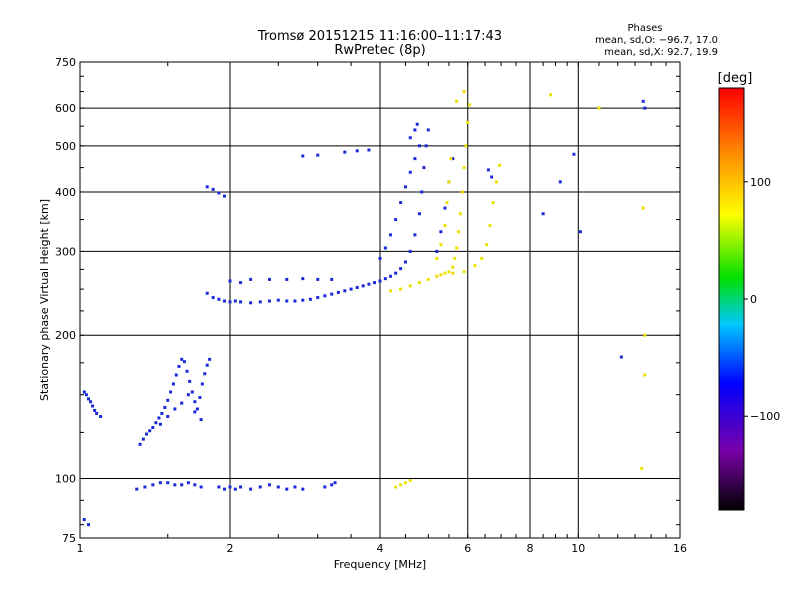 This screenshot has width=800, height=600. Describe the element at coordinates (680, 548) in the screenshot. I see `x-tick-label: 16` at that location.